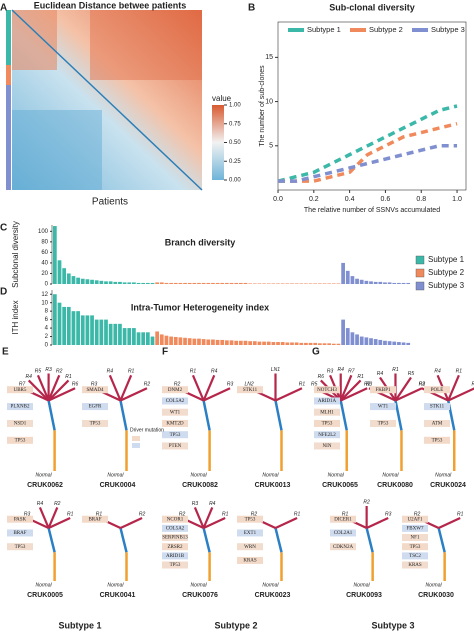 This screenshot has height=635, width=474. I want to click on gene-label: EXT1, so click(250, 533).